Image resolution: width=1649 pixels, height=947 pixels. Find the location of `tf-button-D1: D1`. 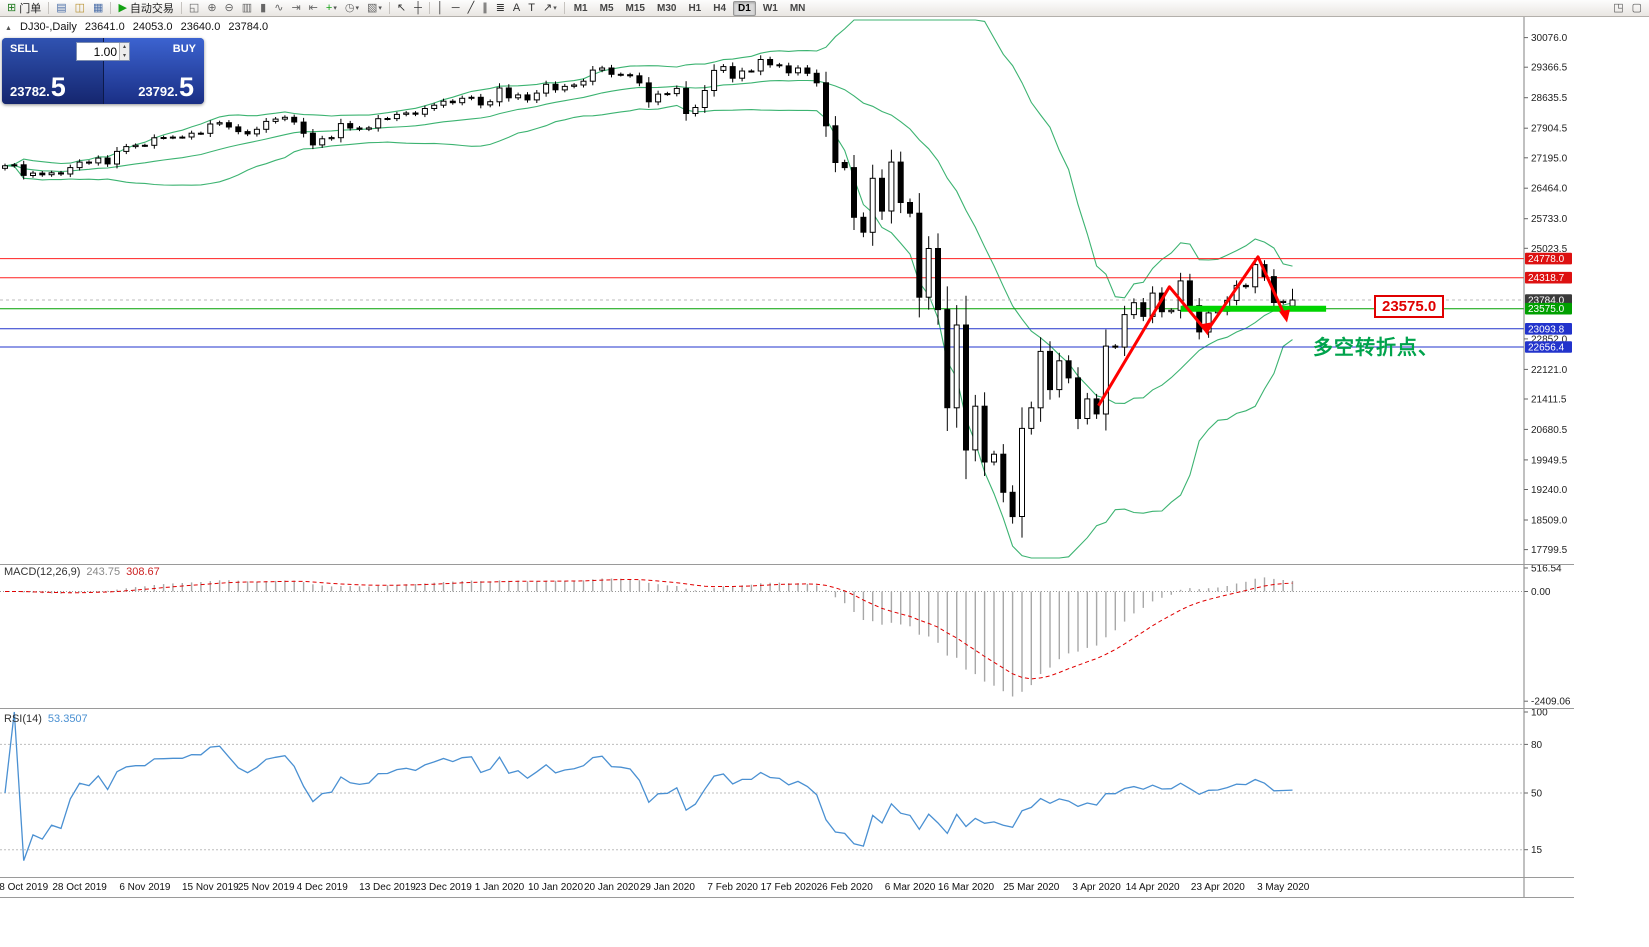

tf-button-D1: D1 is located at coordinates (744, 8).